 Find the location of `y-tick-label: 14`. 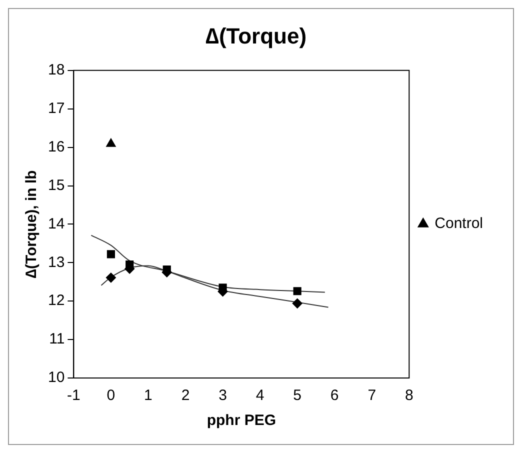

y-tick-label: 14 is located at coordinates (56, 223).